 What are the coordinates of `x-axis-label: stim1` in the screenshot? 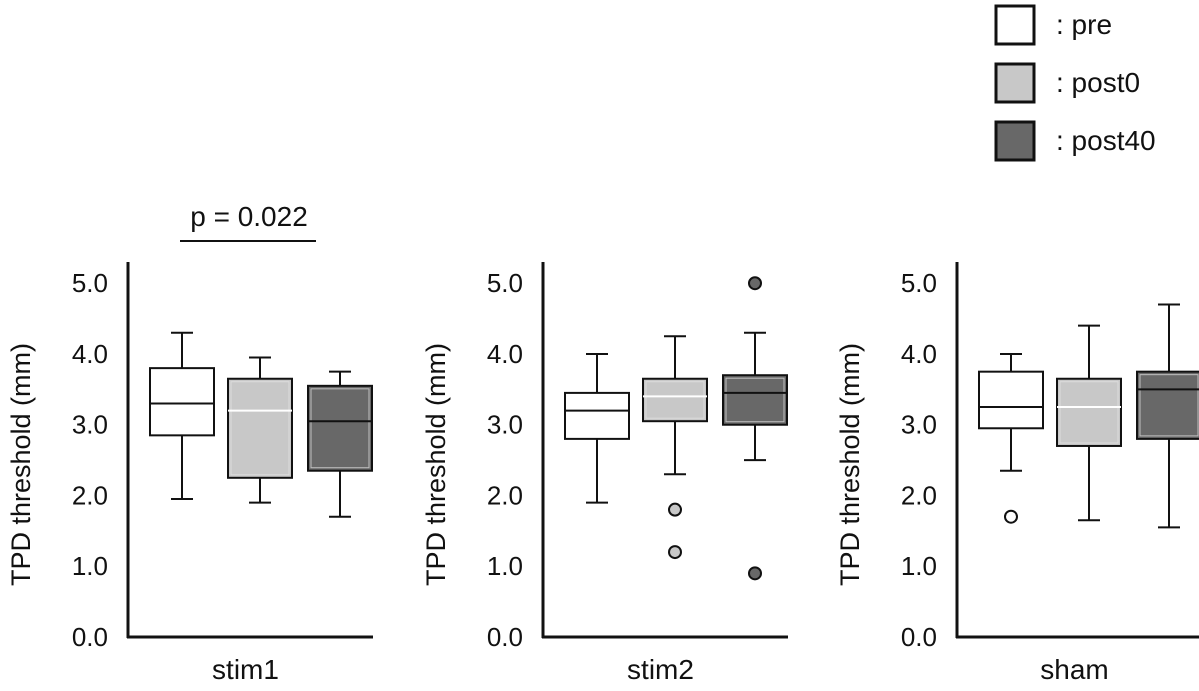 It's located at (245, 669).